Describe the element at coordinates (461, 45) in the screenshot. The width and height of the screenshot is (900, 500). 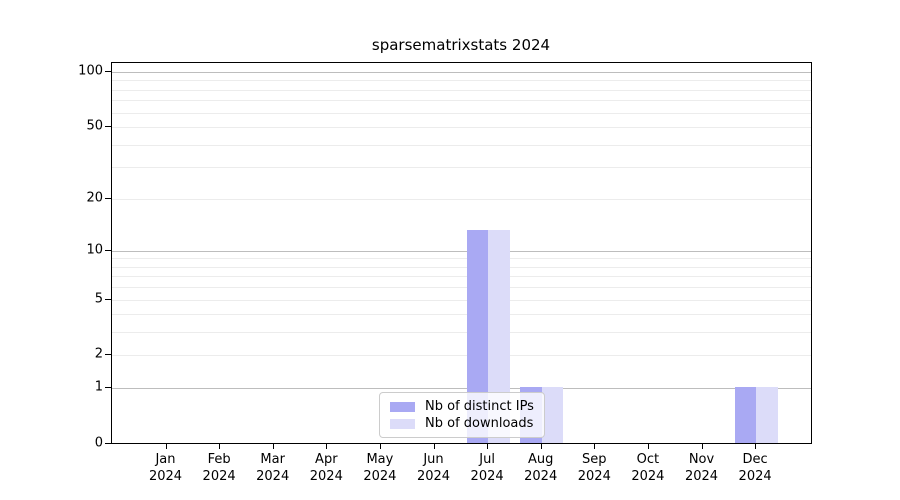
I see `chart-title: sparsematrixstats 2024` at that location.